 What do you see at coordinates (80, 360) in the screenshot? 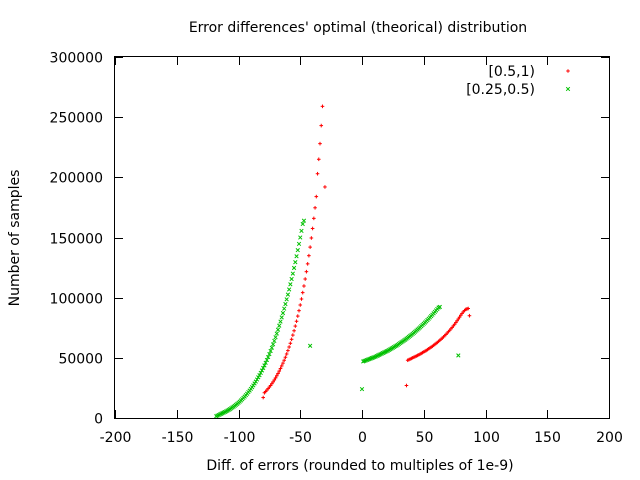
I see `y-tick-label: 50000` at bounding box center [80, 360].